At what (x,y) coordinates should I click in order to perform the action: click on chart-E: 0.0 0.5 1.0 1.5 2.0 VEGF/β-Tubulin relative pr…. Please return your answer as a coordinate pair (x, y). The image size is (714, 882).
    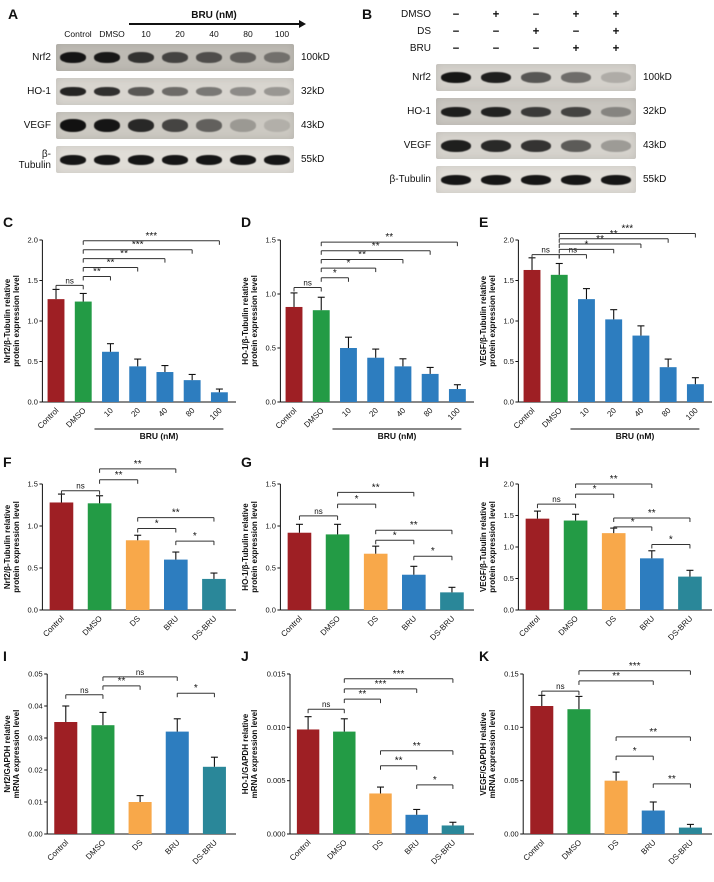
    Looking at the image, I should click on (595, 332).